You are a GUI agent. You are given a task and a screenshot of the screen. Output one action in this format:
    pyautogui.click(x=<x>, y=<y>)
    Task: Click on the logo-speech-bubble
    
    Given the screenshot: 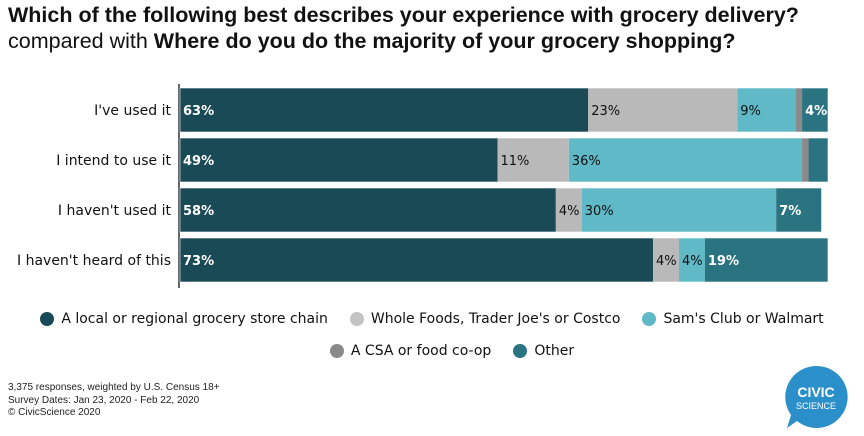 What is the action you would take?
    pyautogui.click(x=816, y=396)
    